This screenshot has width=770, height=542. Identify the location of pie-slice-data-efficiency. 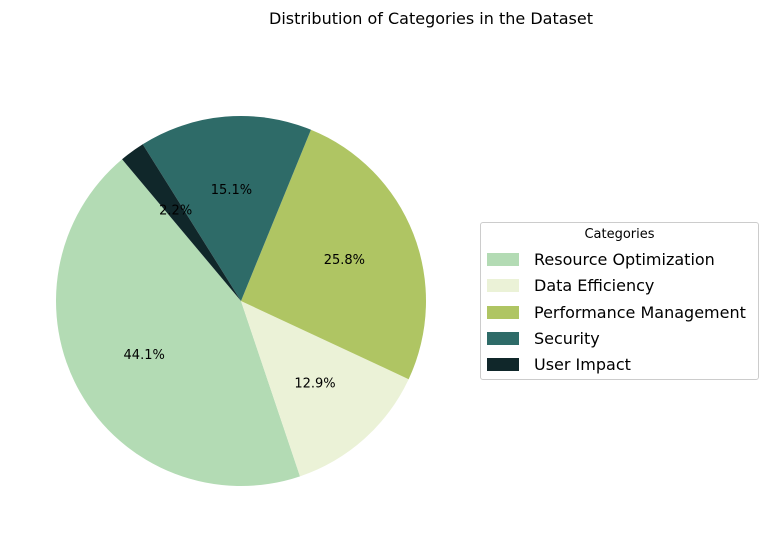
(325, 389).